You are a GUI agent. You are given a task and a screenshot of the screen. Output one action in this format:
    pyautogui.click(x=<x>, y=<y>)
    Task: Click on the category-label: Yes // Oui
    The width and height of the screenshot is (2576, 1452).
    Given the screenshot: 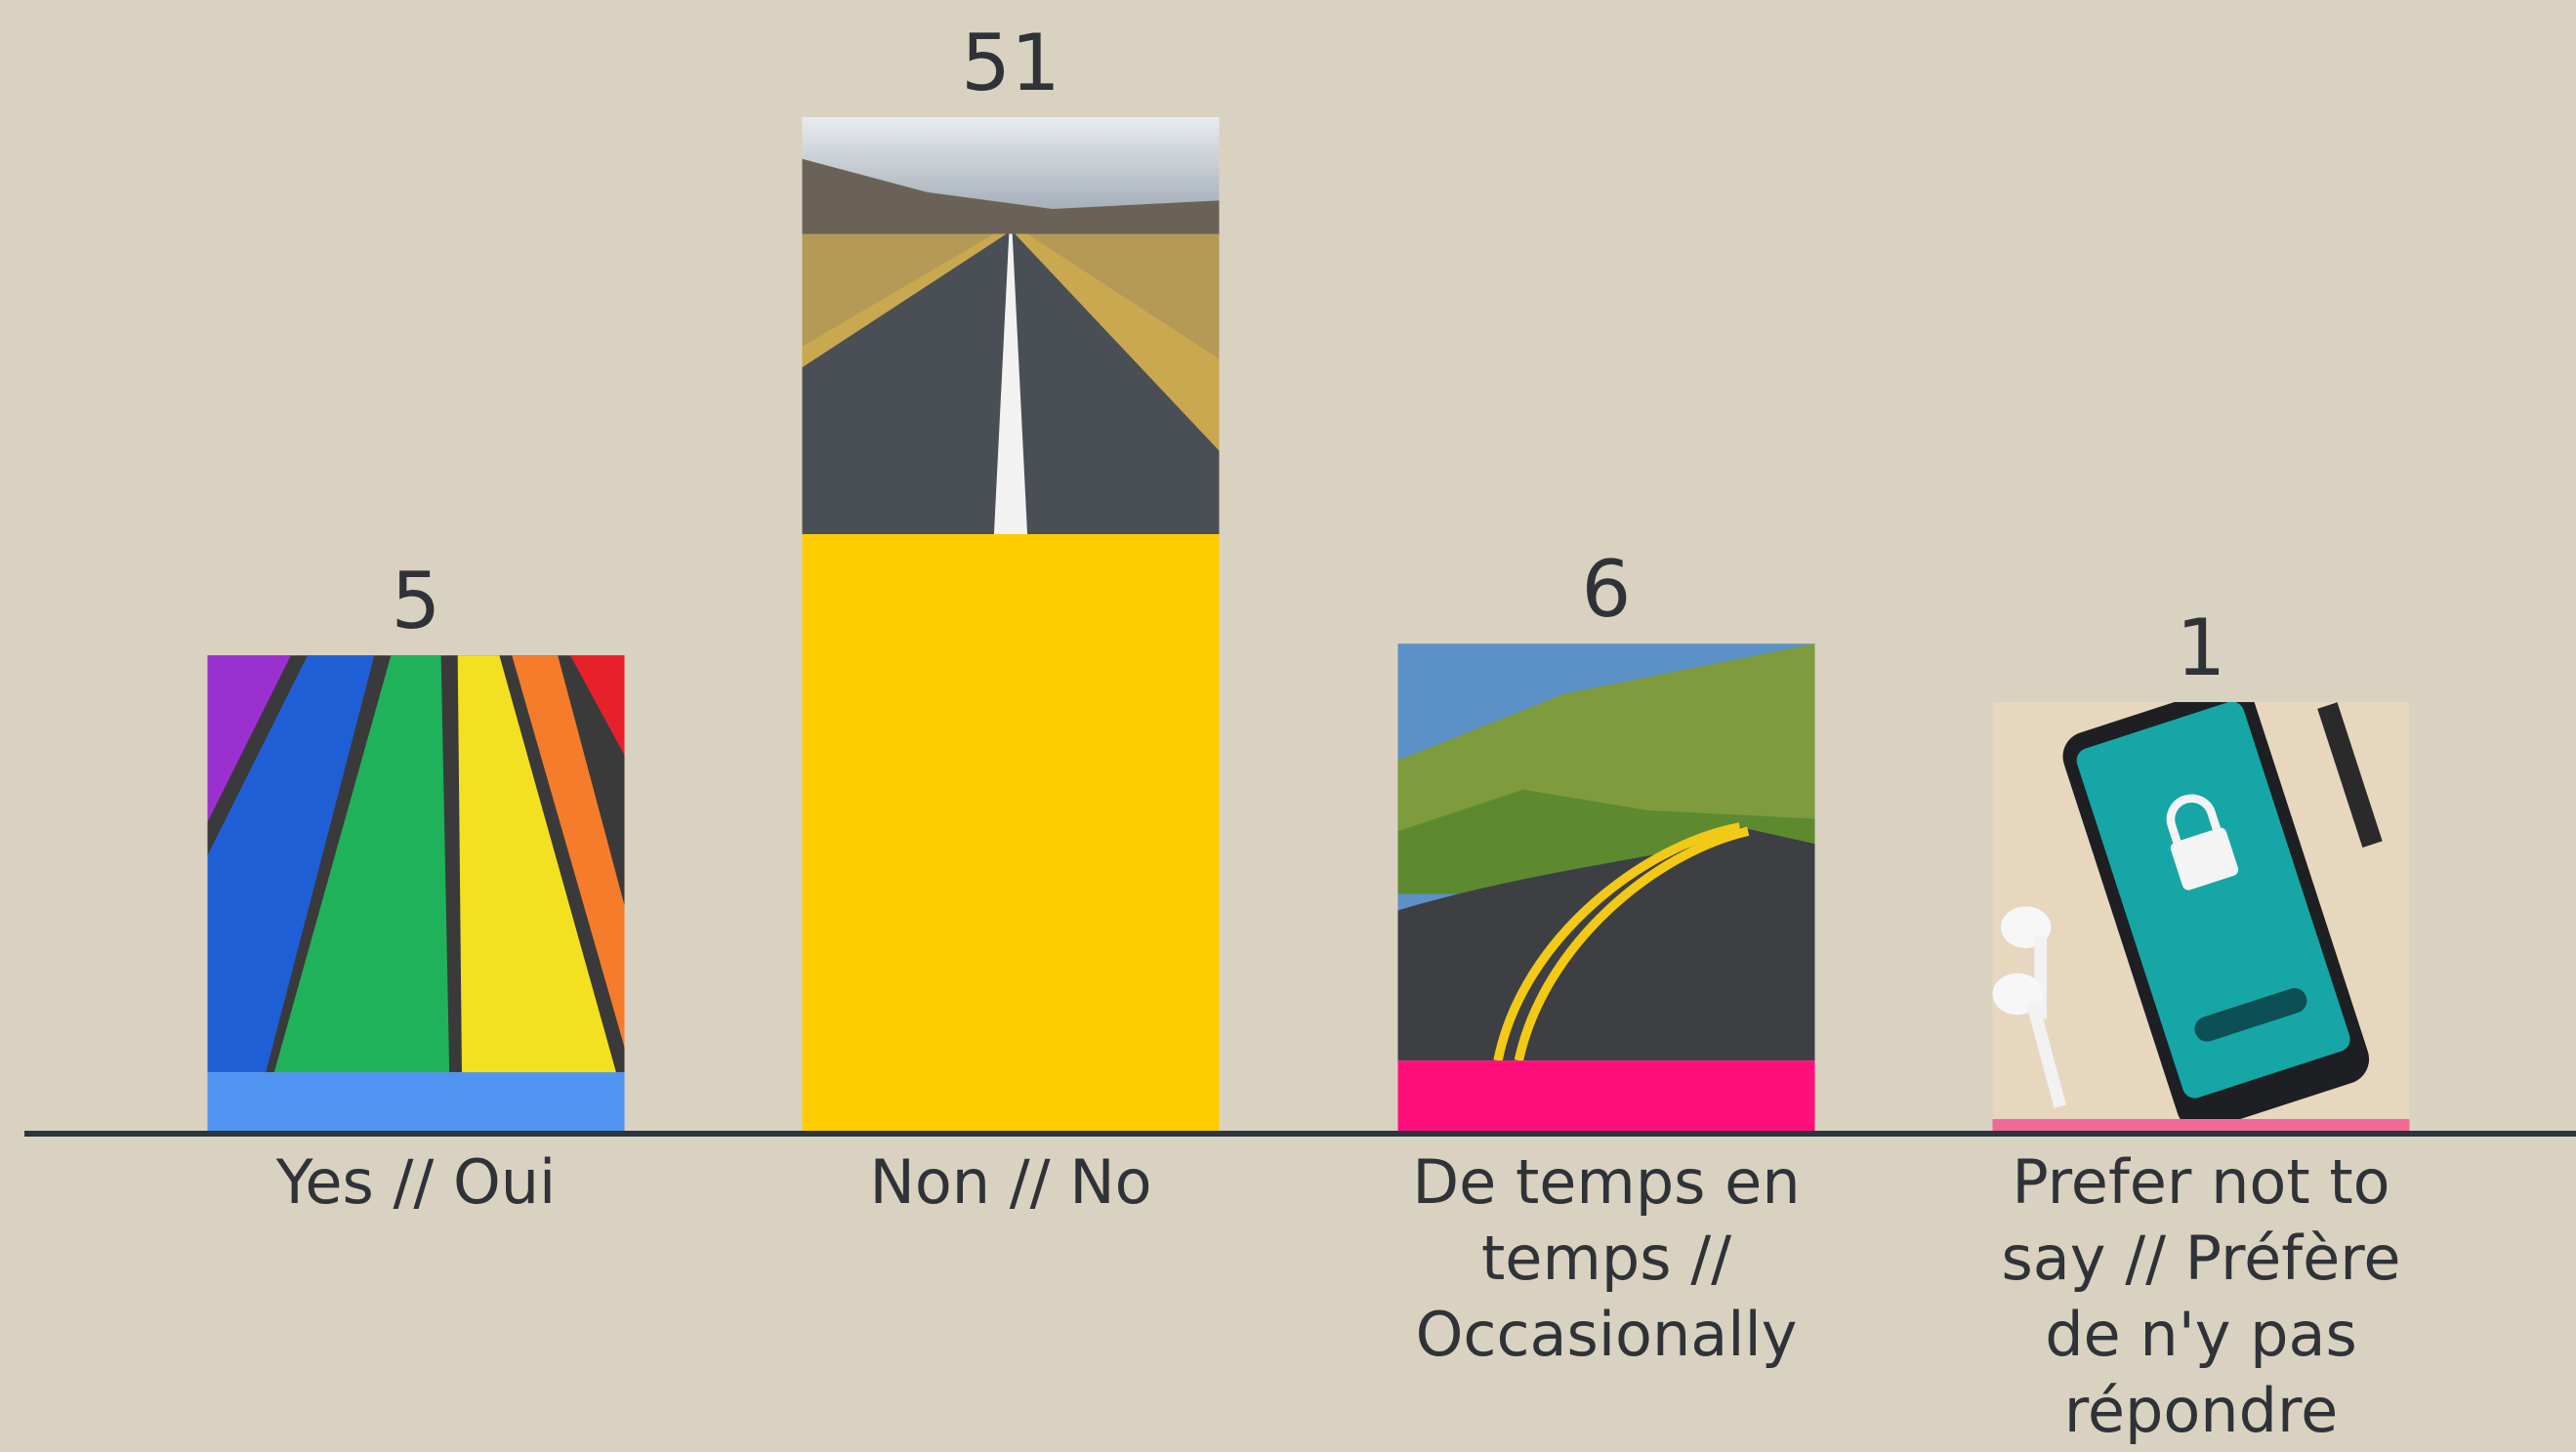 What is the action you would take?
    pyautogui.click(x=416, y=1182)
    